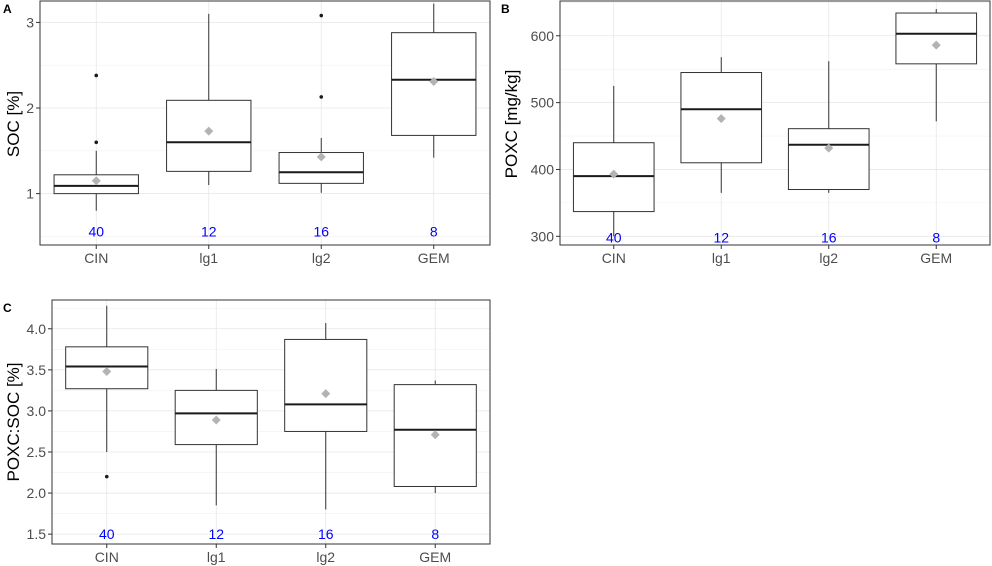 This screenshot has height=566, width=992. What do you see at coordinates (96, 156) in the screenshot?
I see `box-a-cin: 40` at bounding box center [96, 156].